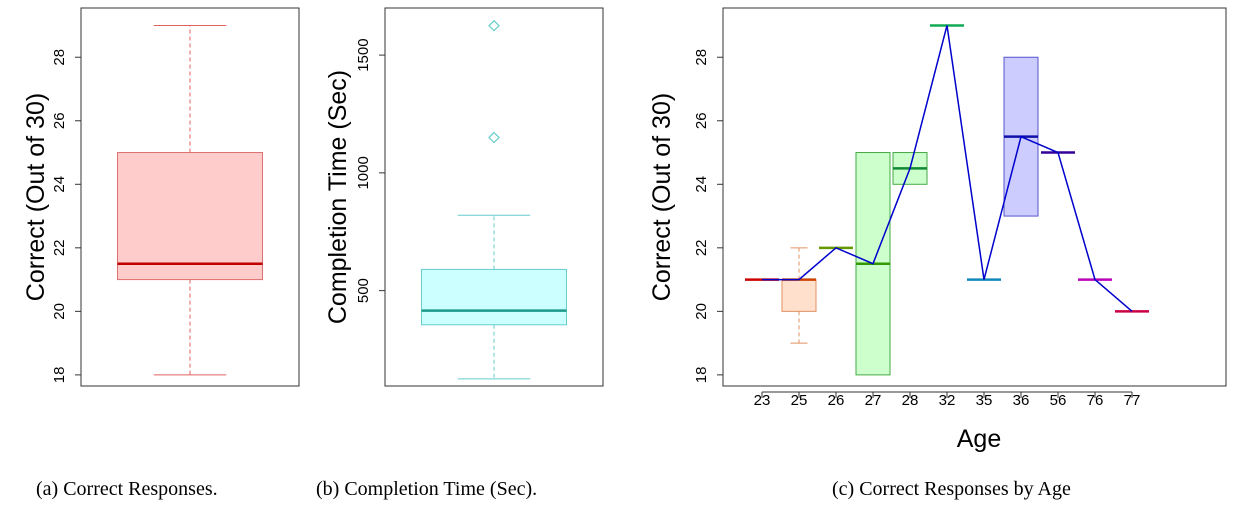 The image size is (1239, 510). Describe the element at coordinates (951, 489) in the screenshot. I see `caption: (c) Correct Responses by Age` at that location.